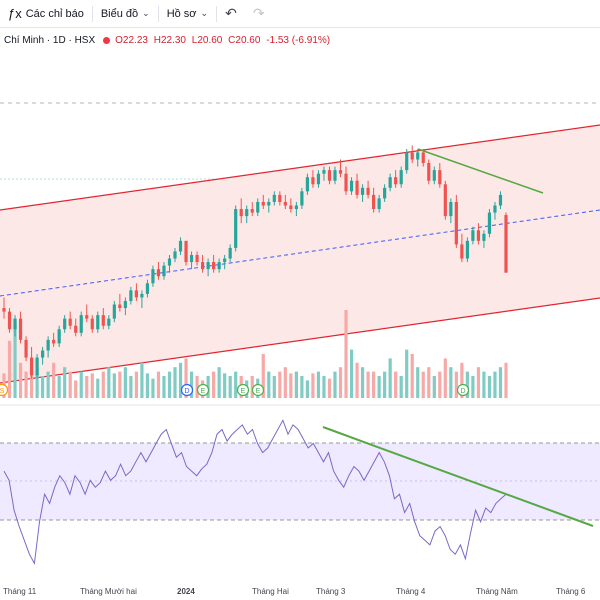  Describe the element at coordinates (46, 13) in the screenshot. I see `indicators-button: ƒx Các chỉ báo` at that location.